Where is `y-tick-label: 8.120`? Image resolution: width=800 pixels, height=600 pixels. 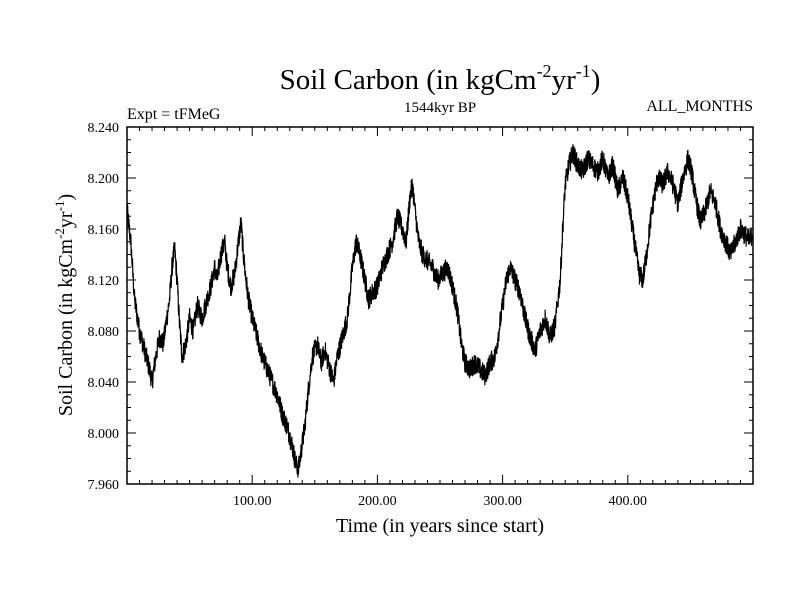 y-tick-label: 8.120 is located at coordinates (104, 281).